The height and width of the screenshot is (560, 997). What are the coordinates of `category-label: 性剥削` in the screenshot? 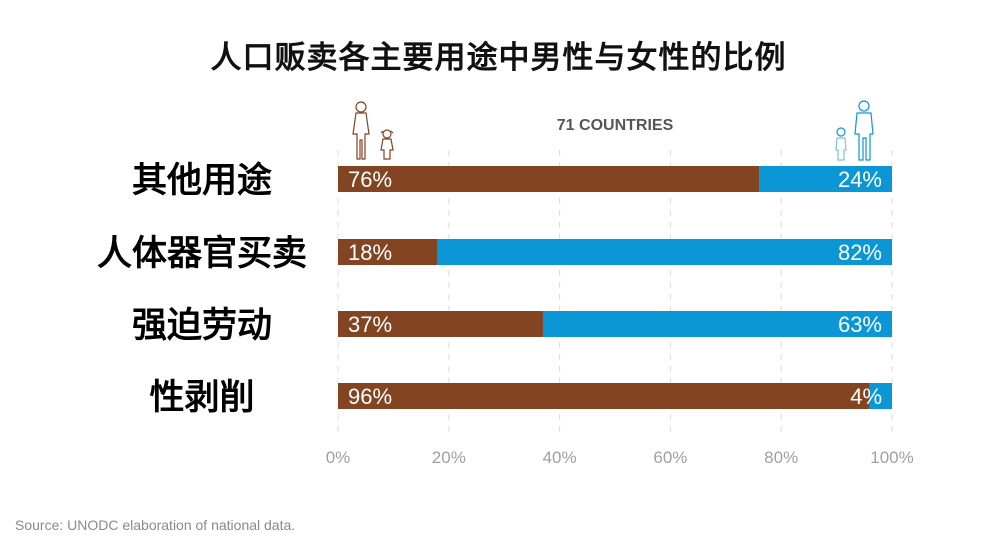 It's located at (201, 398).